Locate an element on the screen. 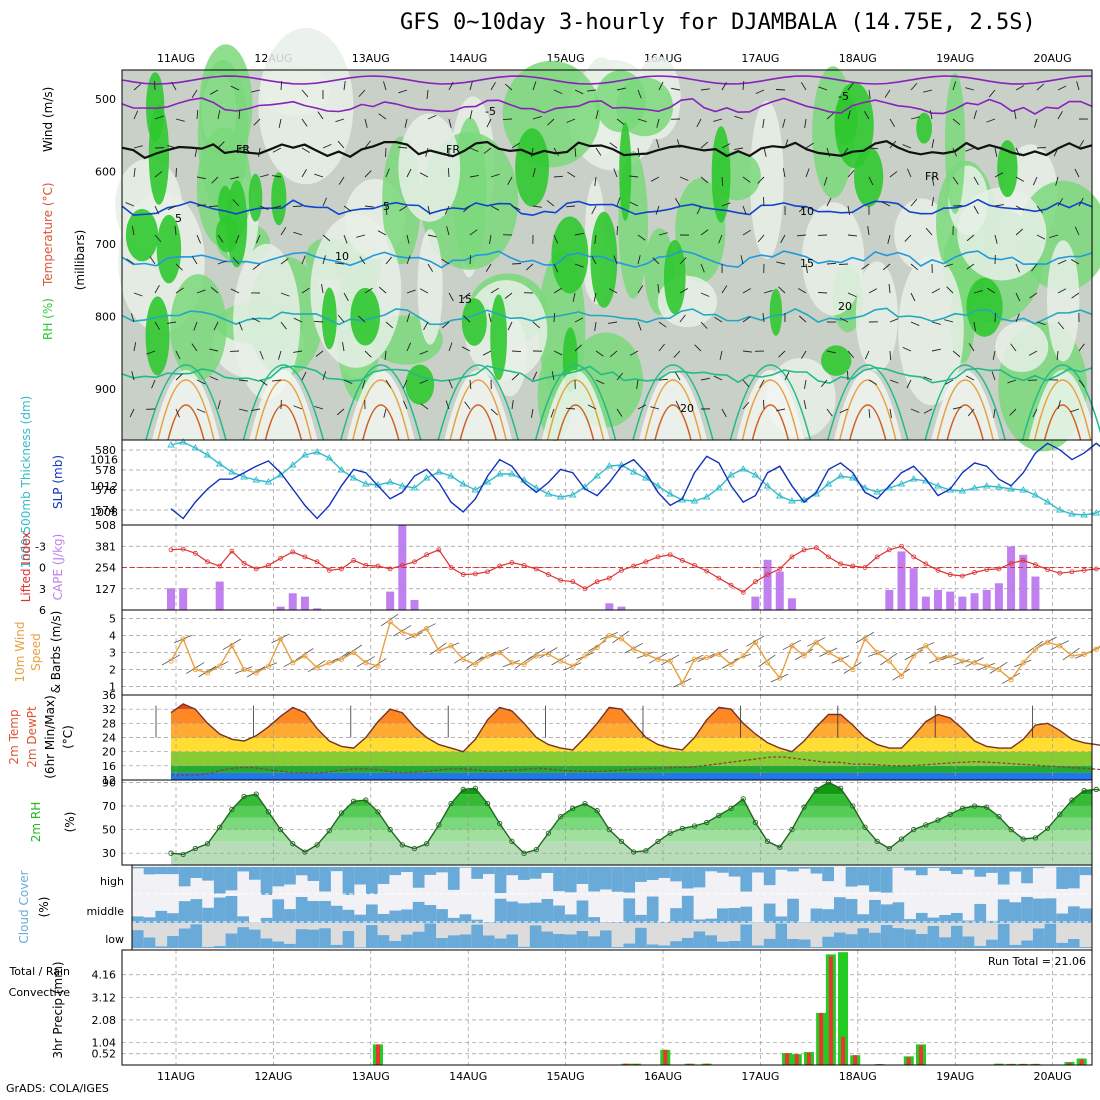 The width and height of the screenshot is (1100, 1100). rh-high-patch is located at coordinates (984, 307).